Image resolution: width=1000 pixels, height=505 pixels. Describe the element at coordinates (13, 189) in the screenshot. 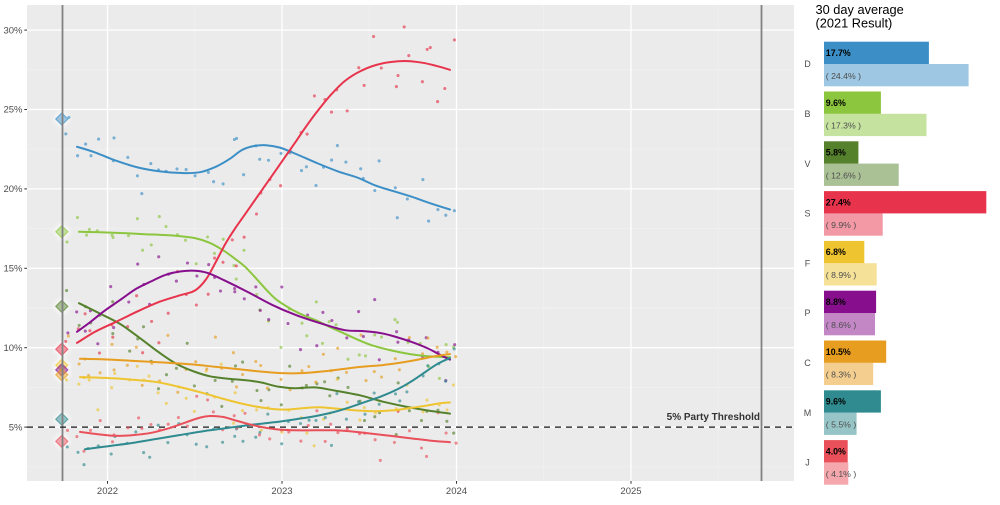

I see `svg-text: 20%` at that location.